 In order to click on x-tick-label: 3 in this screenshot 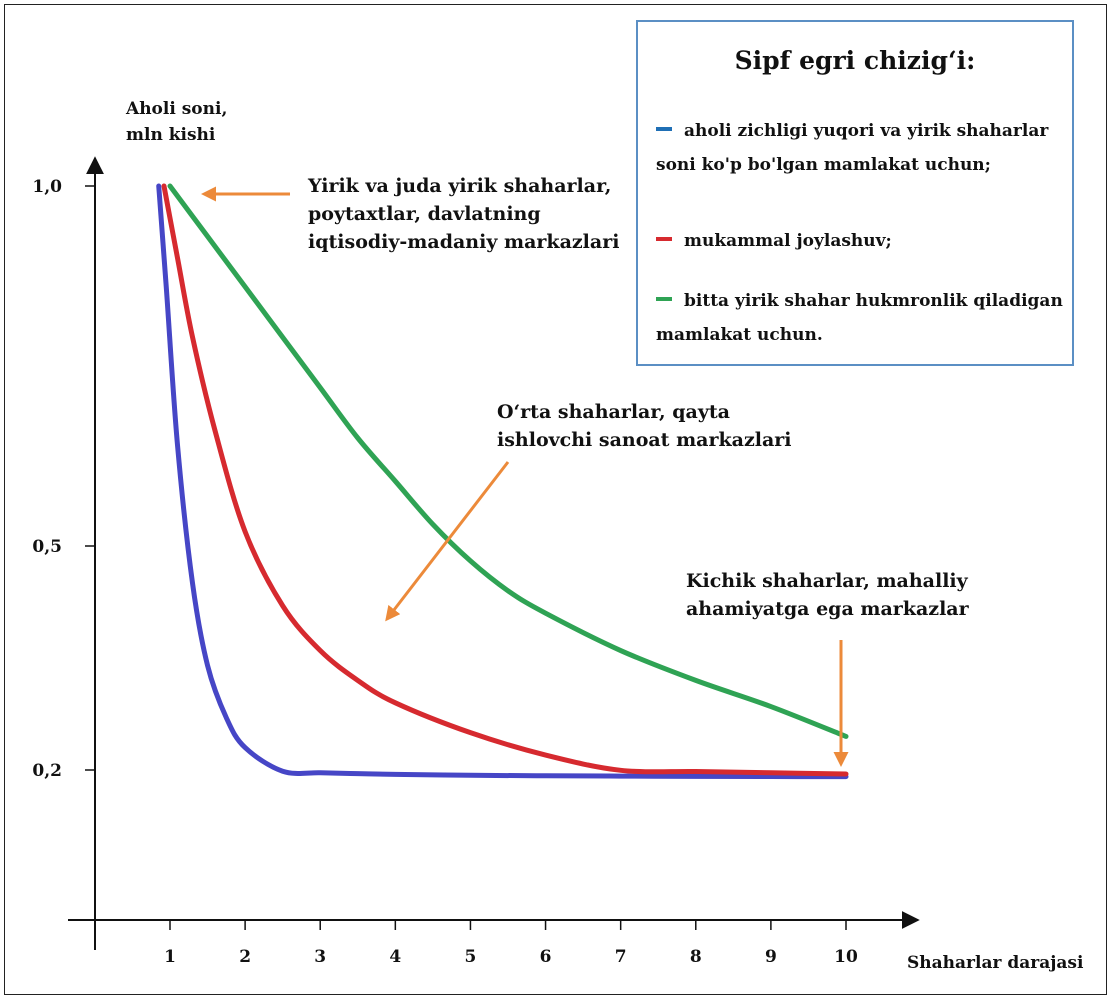, I will do `click(320, 957)`.